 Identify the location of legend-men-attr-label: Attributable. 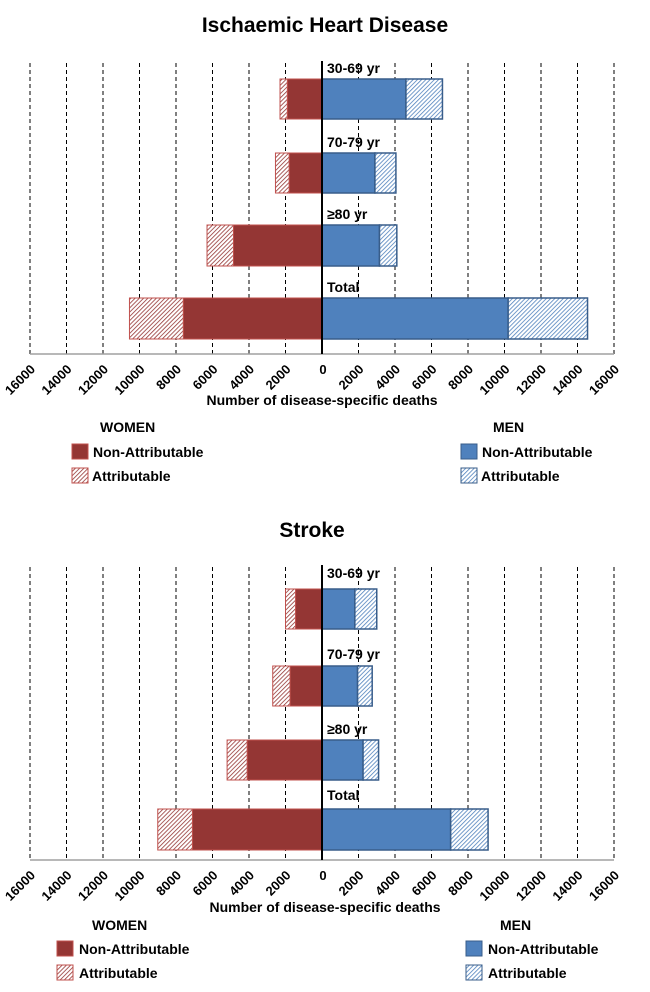
(520, 476).